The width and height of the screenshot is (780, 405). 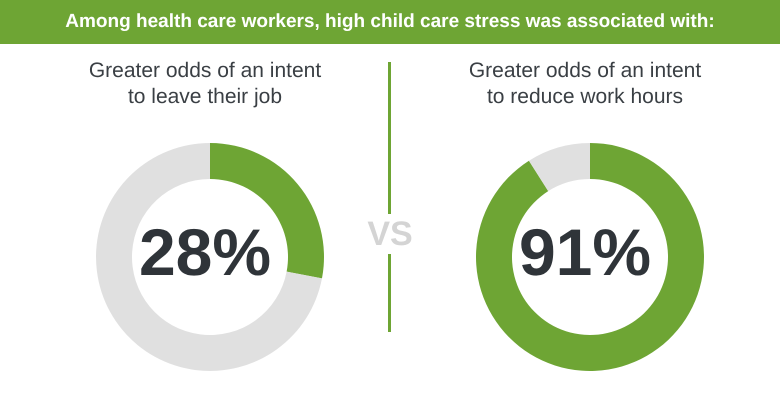 I want to click on text: Among health care workers, high child care stress was associated with:, so click(x=390, y=22).